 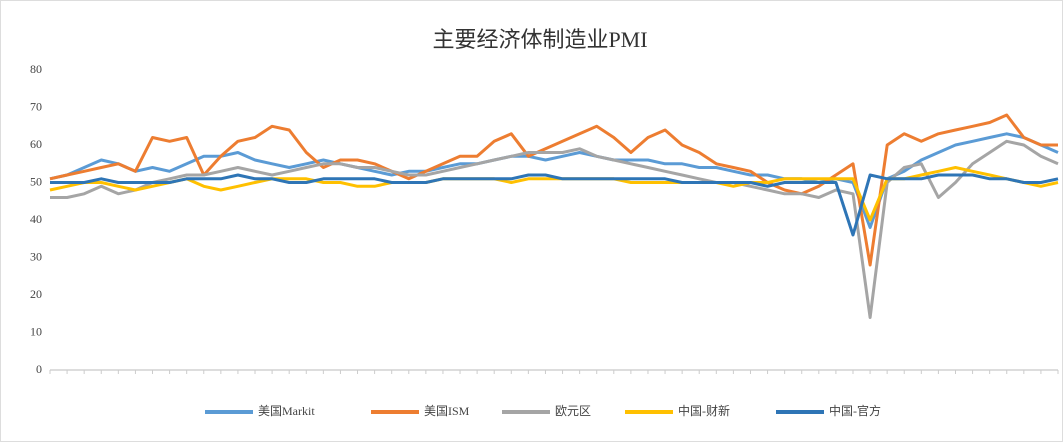 What do you see at coordinates (36, 331) in the screenshot?
I see `y-tick-label: 10` at bounding box center [36, 331].